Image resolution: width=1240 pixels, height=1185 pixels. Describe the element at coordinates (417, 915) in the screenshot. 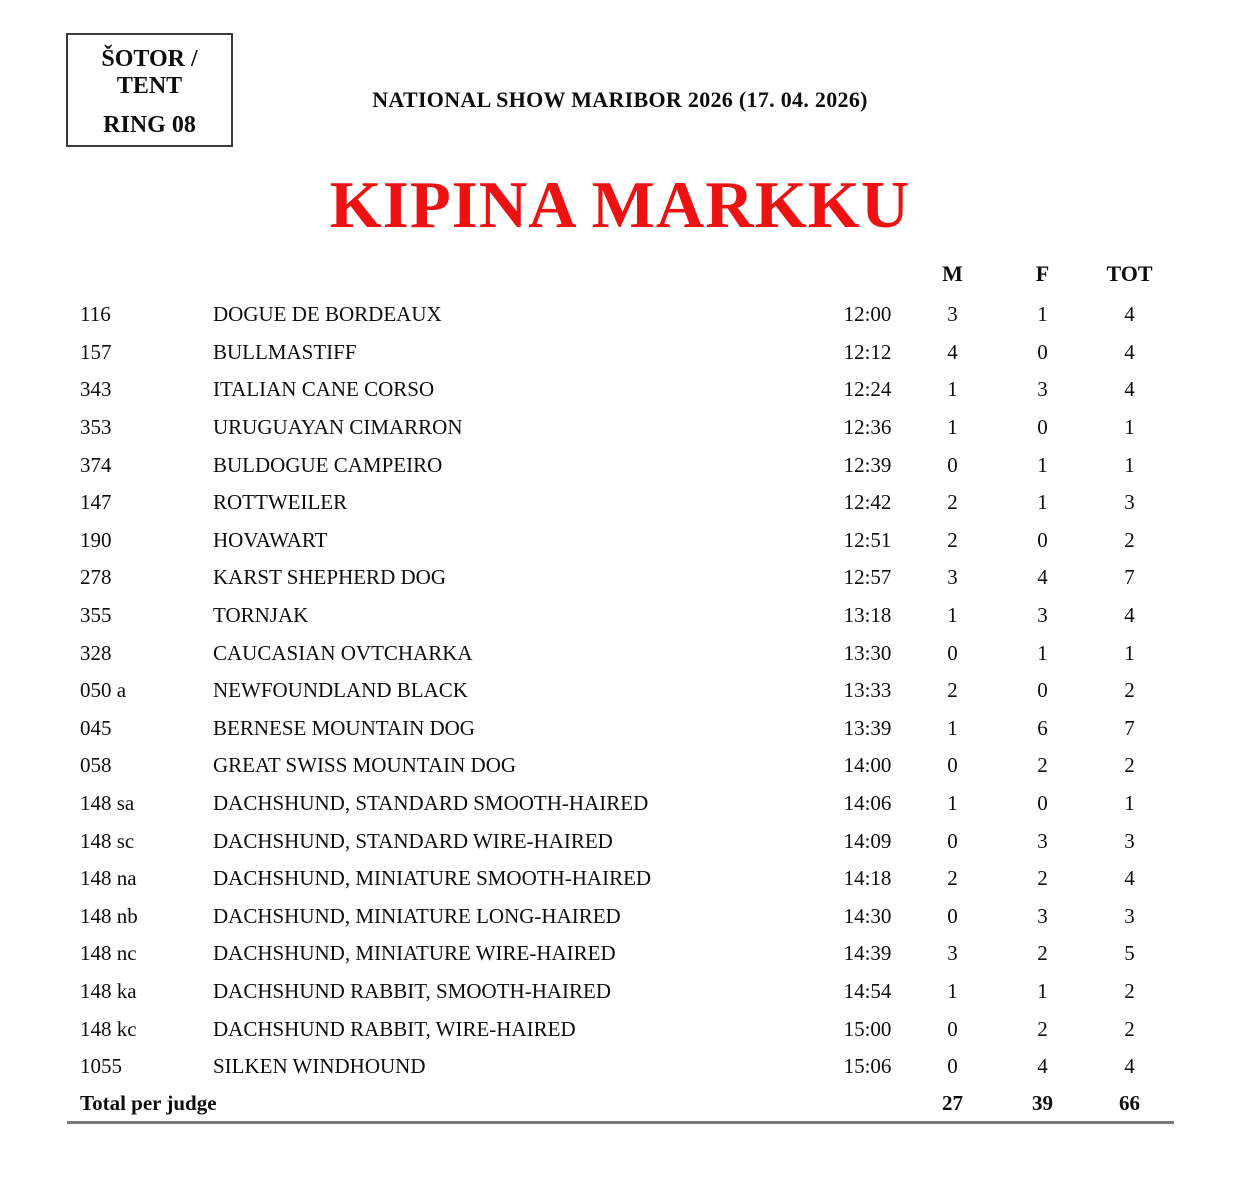

I see `breed-name: DACHSHUND, MINIATURE LONG-HAIRED` at that location.